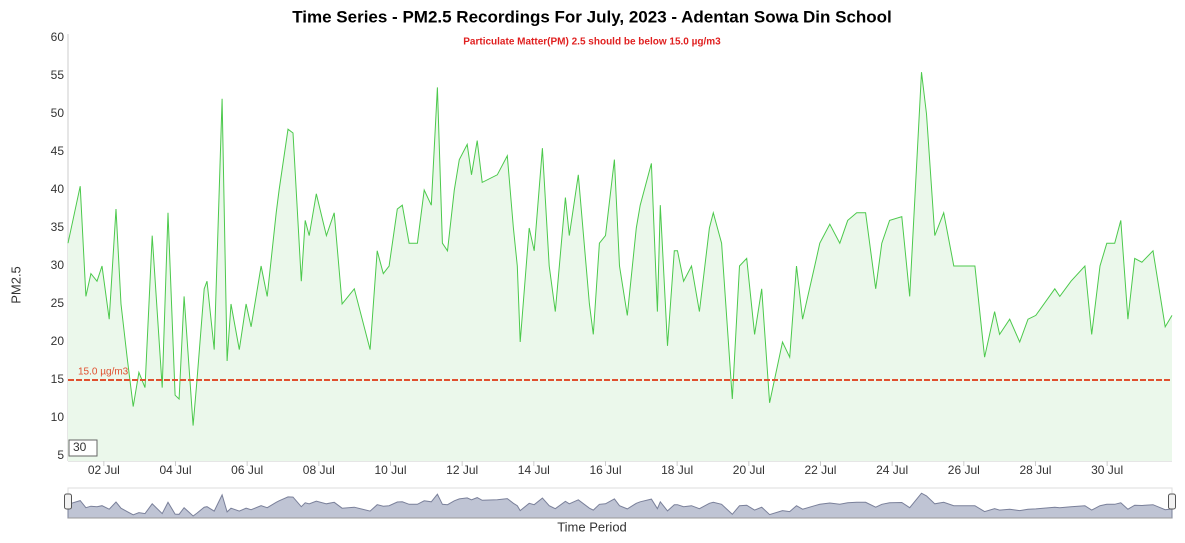 The height and width of the screenshot is (543, 1185). I want to click on y-tick-label: 20, so click(58, 341).